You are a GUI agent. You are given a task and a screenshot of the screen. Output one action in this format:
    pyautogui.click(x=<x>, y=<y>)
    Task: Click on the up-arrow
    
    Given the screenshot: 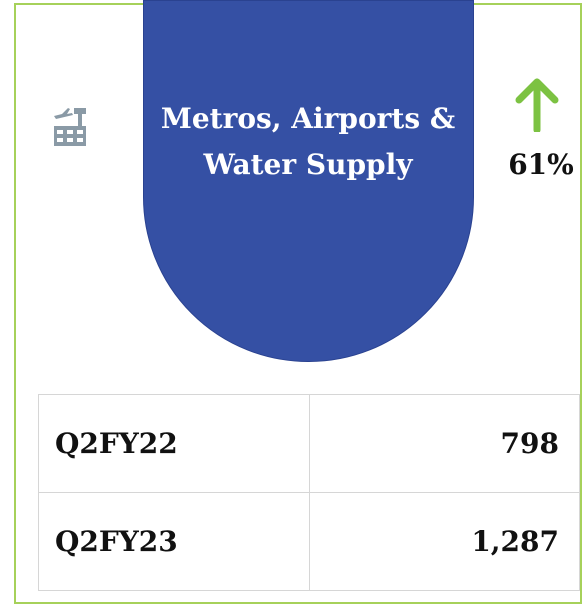 What is the action you would take?
    pyautogui.click(x=537, y=105)
    